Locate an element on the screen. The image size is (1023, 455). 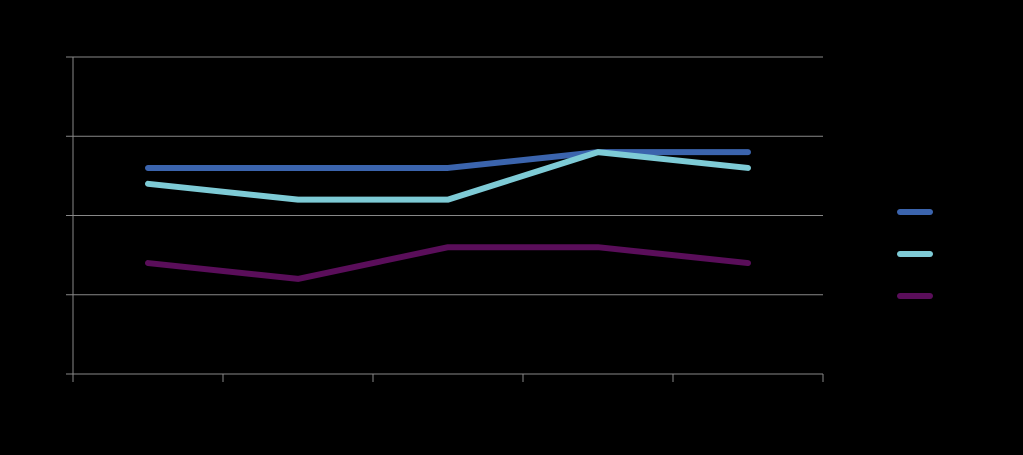
y-tick-label: 2 is located at coordinates (57, 215).